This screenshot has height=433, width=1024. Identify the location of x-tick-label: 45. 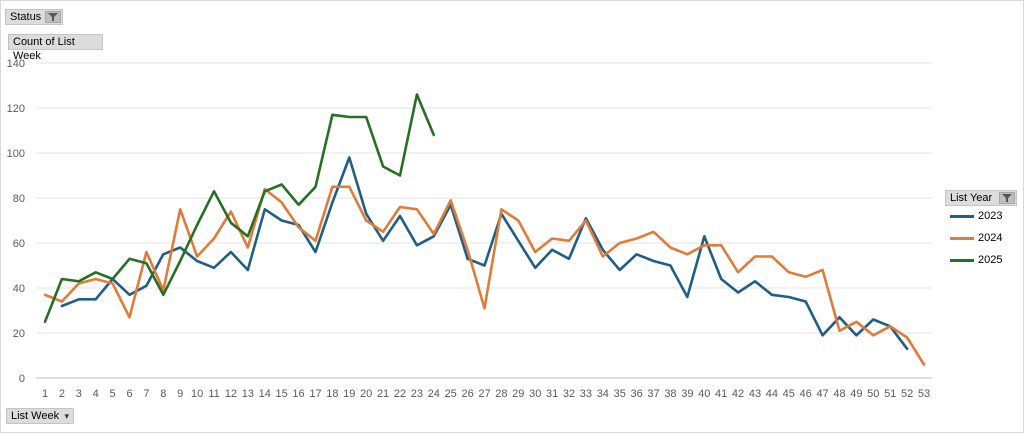
(789, 394).